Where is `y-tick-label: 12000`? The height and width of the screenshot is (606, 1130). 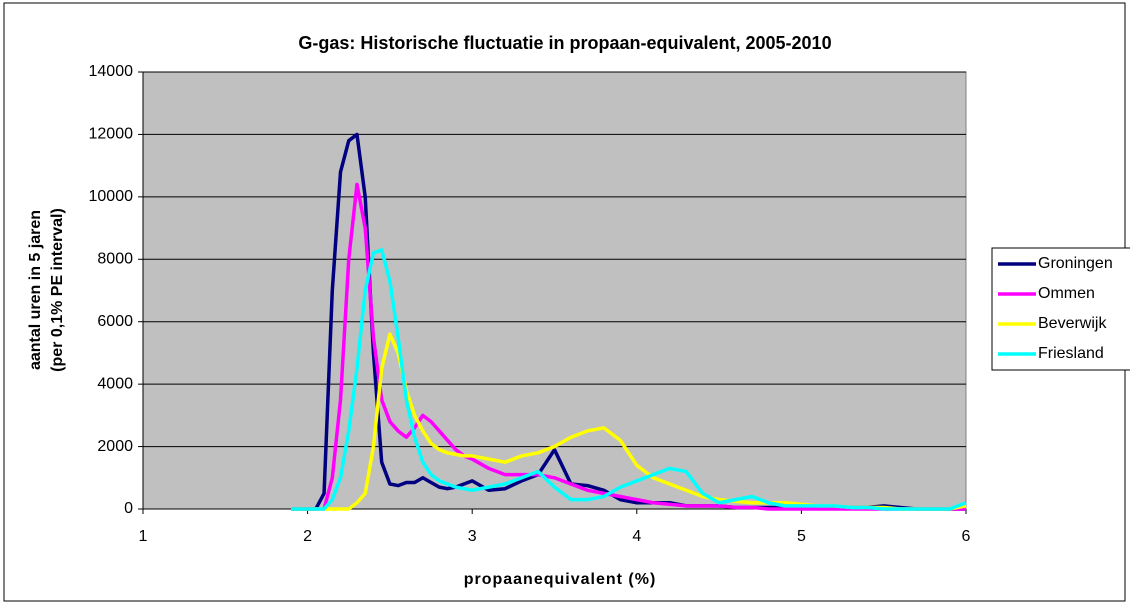 y-tick-label: 12000 is located at coordinates (111, 134).